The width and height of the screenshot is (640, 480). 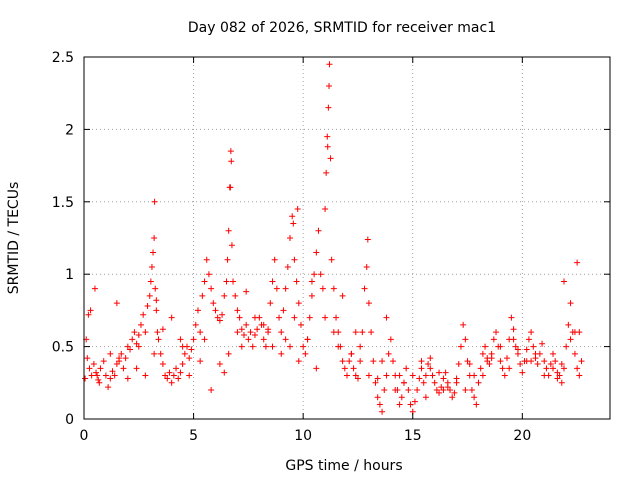 I want to click on y-axis-label: SRMTID / TECUs, so click(x=14, y=238).